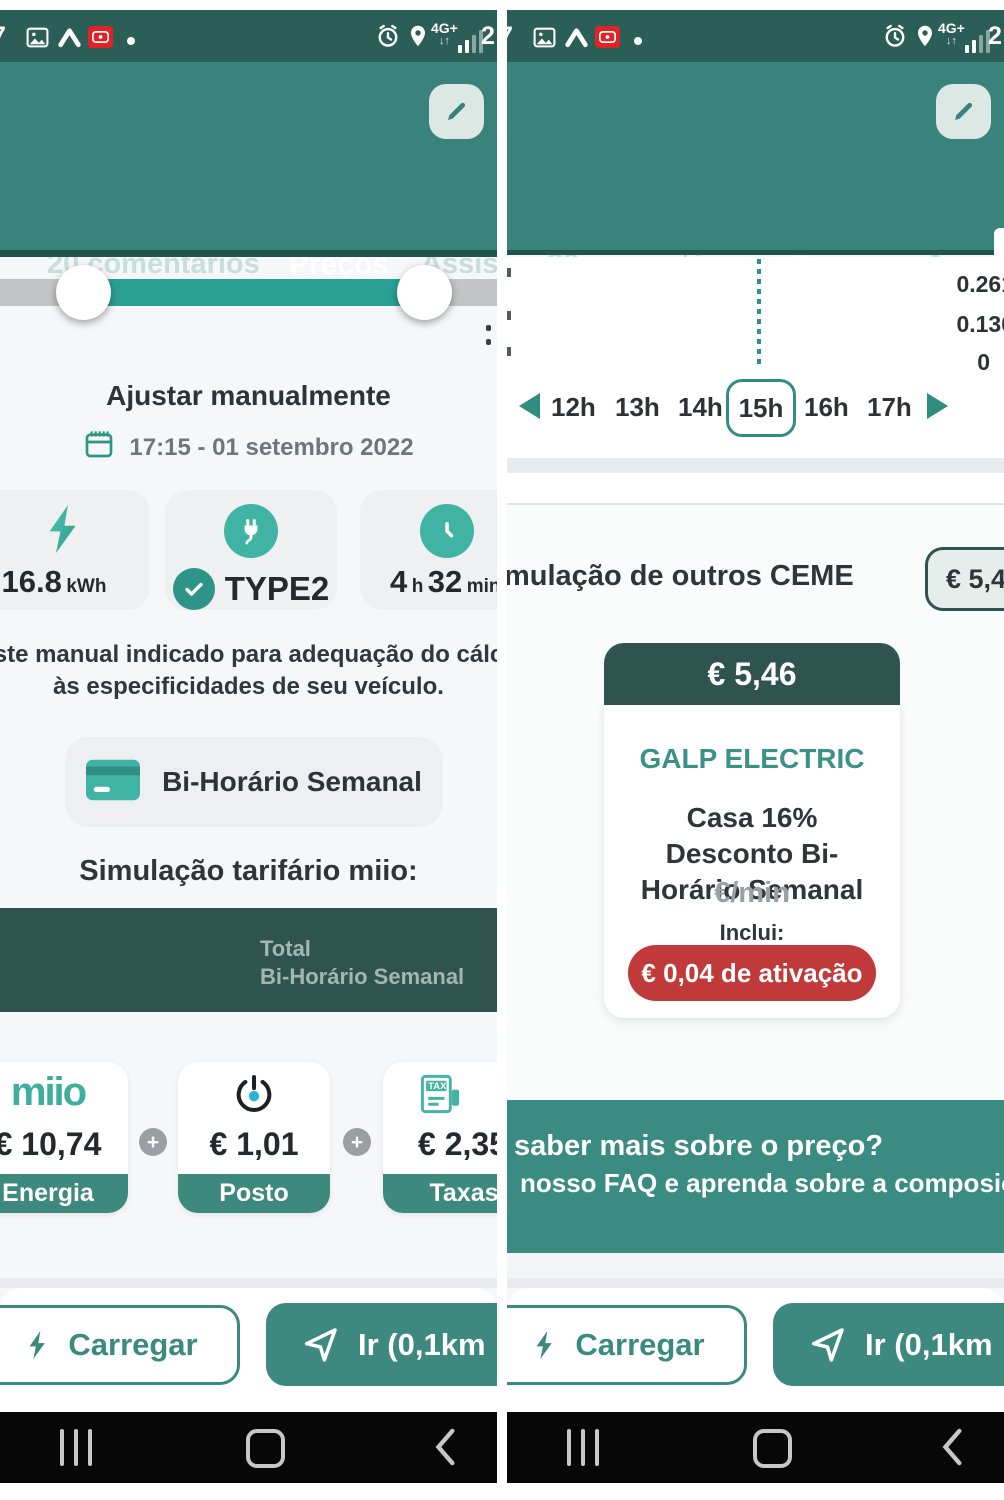 This screenshot has height=1500, width=1004. What do you see at coordinates (447, 531) in the screenshot?
I see `clock-icon` at bounding box center [447, 531].